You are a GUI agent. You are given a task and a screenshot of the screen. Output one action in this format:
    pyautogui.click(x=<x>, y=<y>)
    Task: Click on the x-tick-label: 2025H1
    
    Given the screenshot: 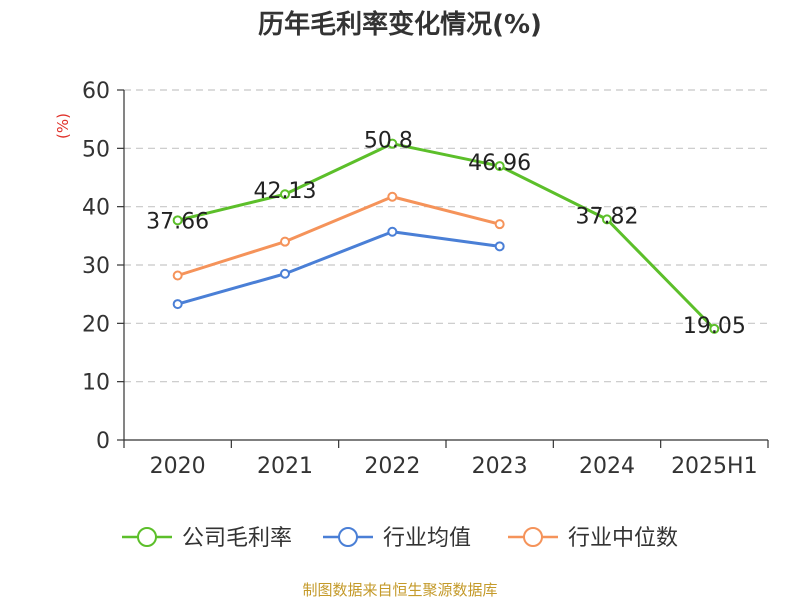 What is the action you would take?
    pyautogui.click(x=714, y=466)
    